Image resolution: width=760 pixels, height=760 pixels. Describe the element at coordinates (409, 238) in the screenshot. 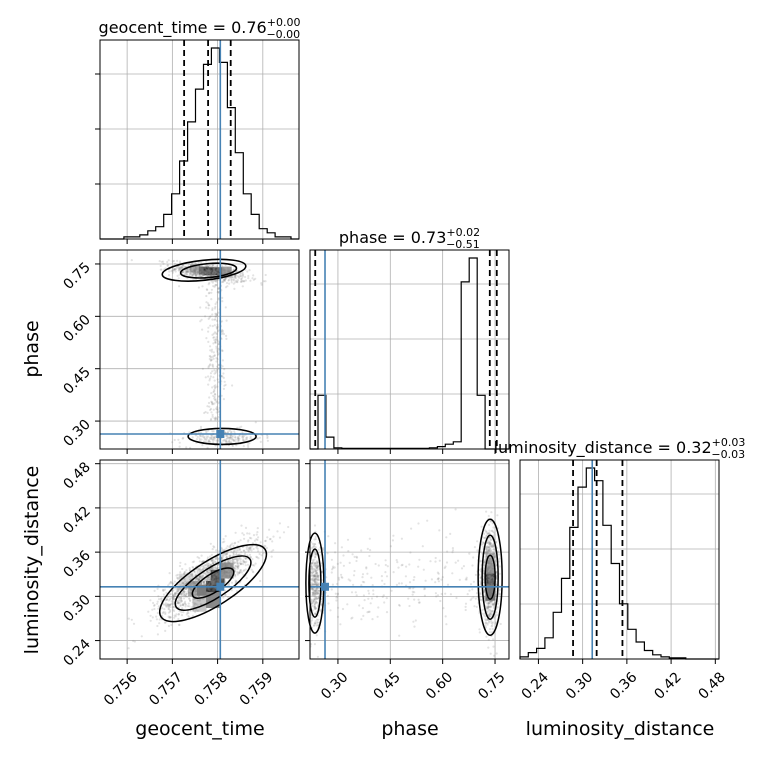

I see `panel-title-phase: phase = 0.73+0.02 −0.51` at that location.